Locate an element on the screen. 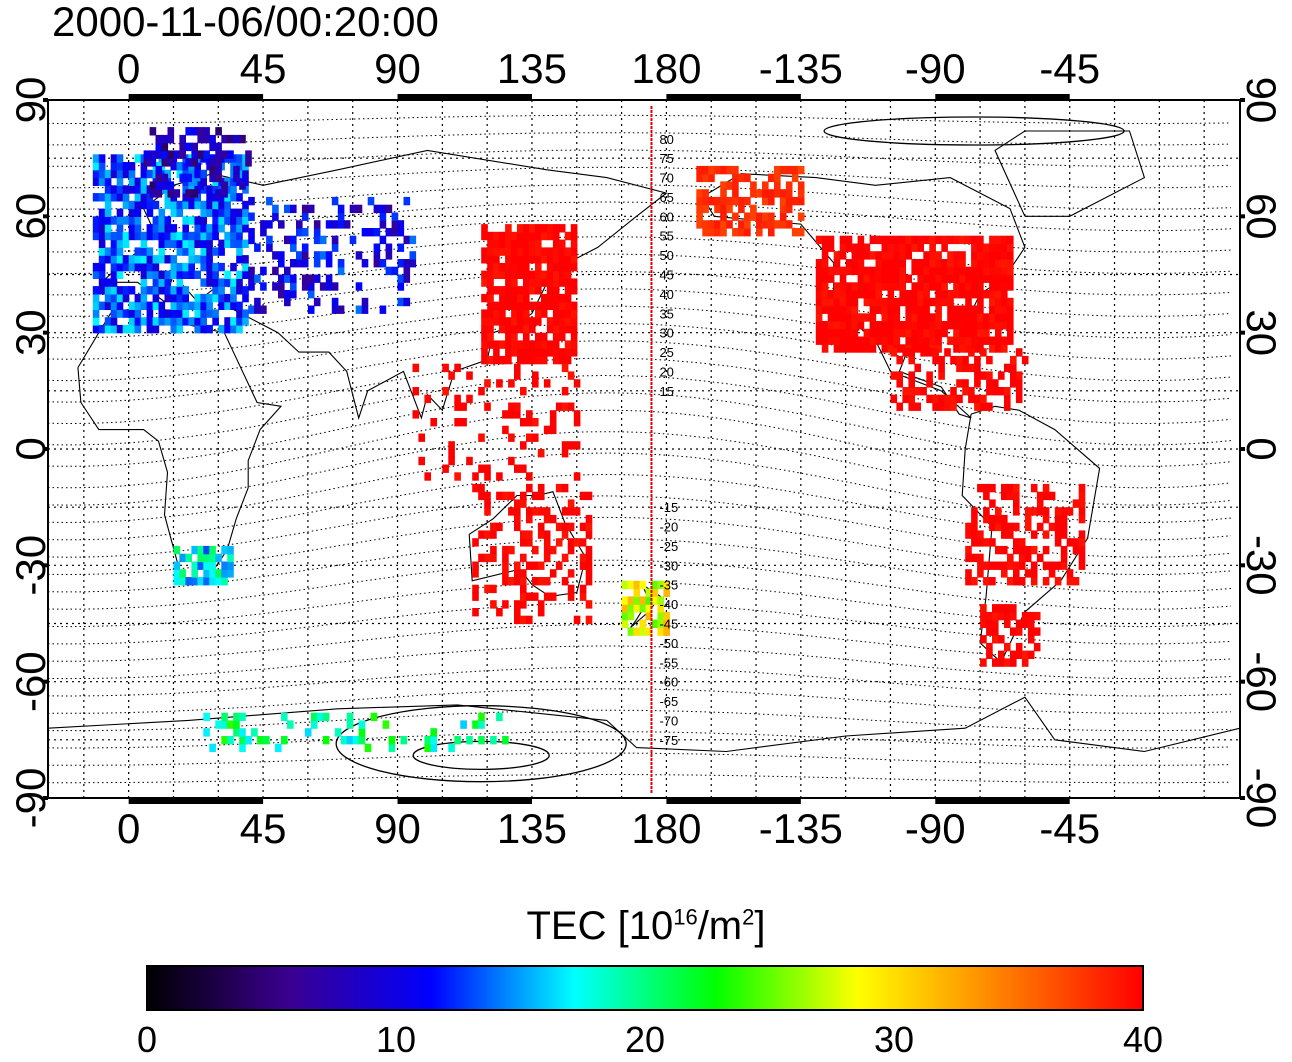 The width and height of the screenshot is (1292, 1062). border-segment is located at coordinates (733, 96).